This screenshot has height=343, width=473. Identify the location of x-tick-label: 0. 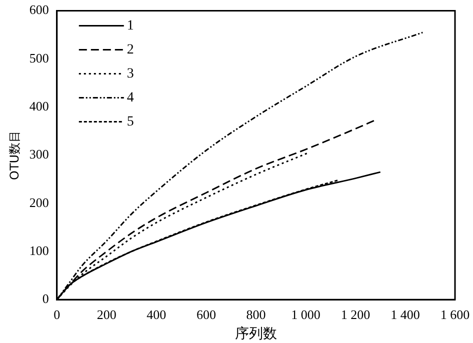
(57, 314).